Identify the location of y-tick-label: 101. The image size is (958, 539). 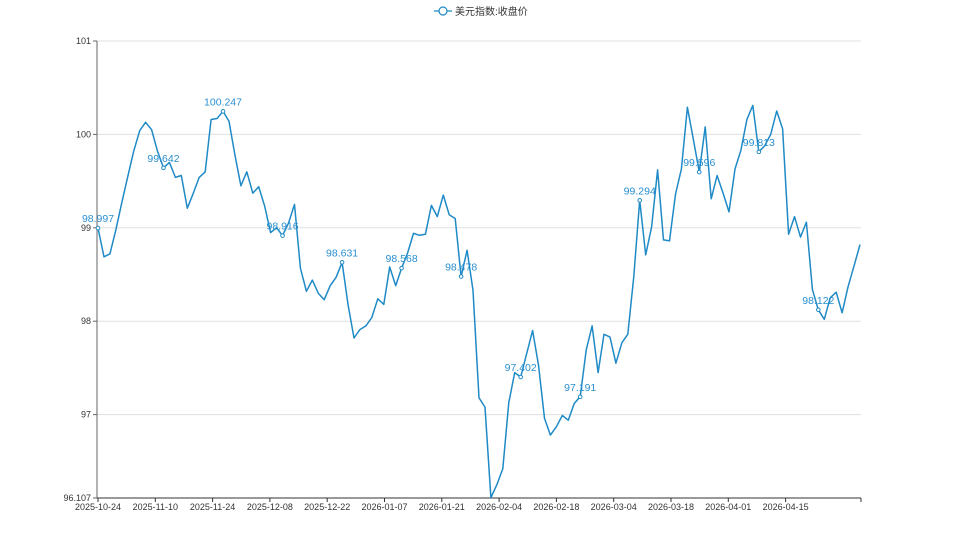
(83, 41).